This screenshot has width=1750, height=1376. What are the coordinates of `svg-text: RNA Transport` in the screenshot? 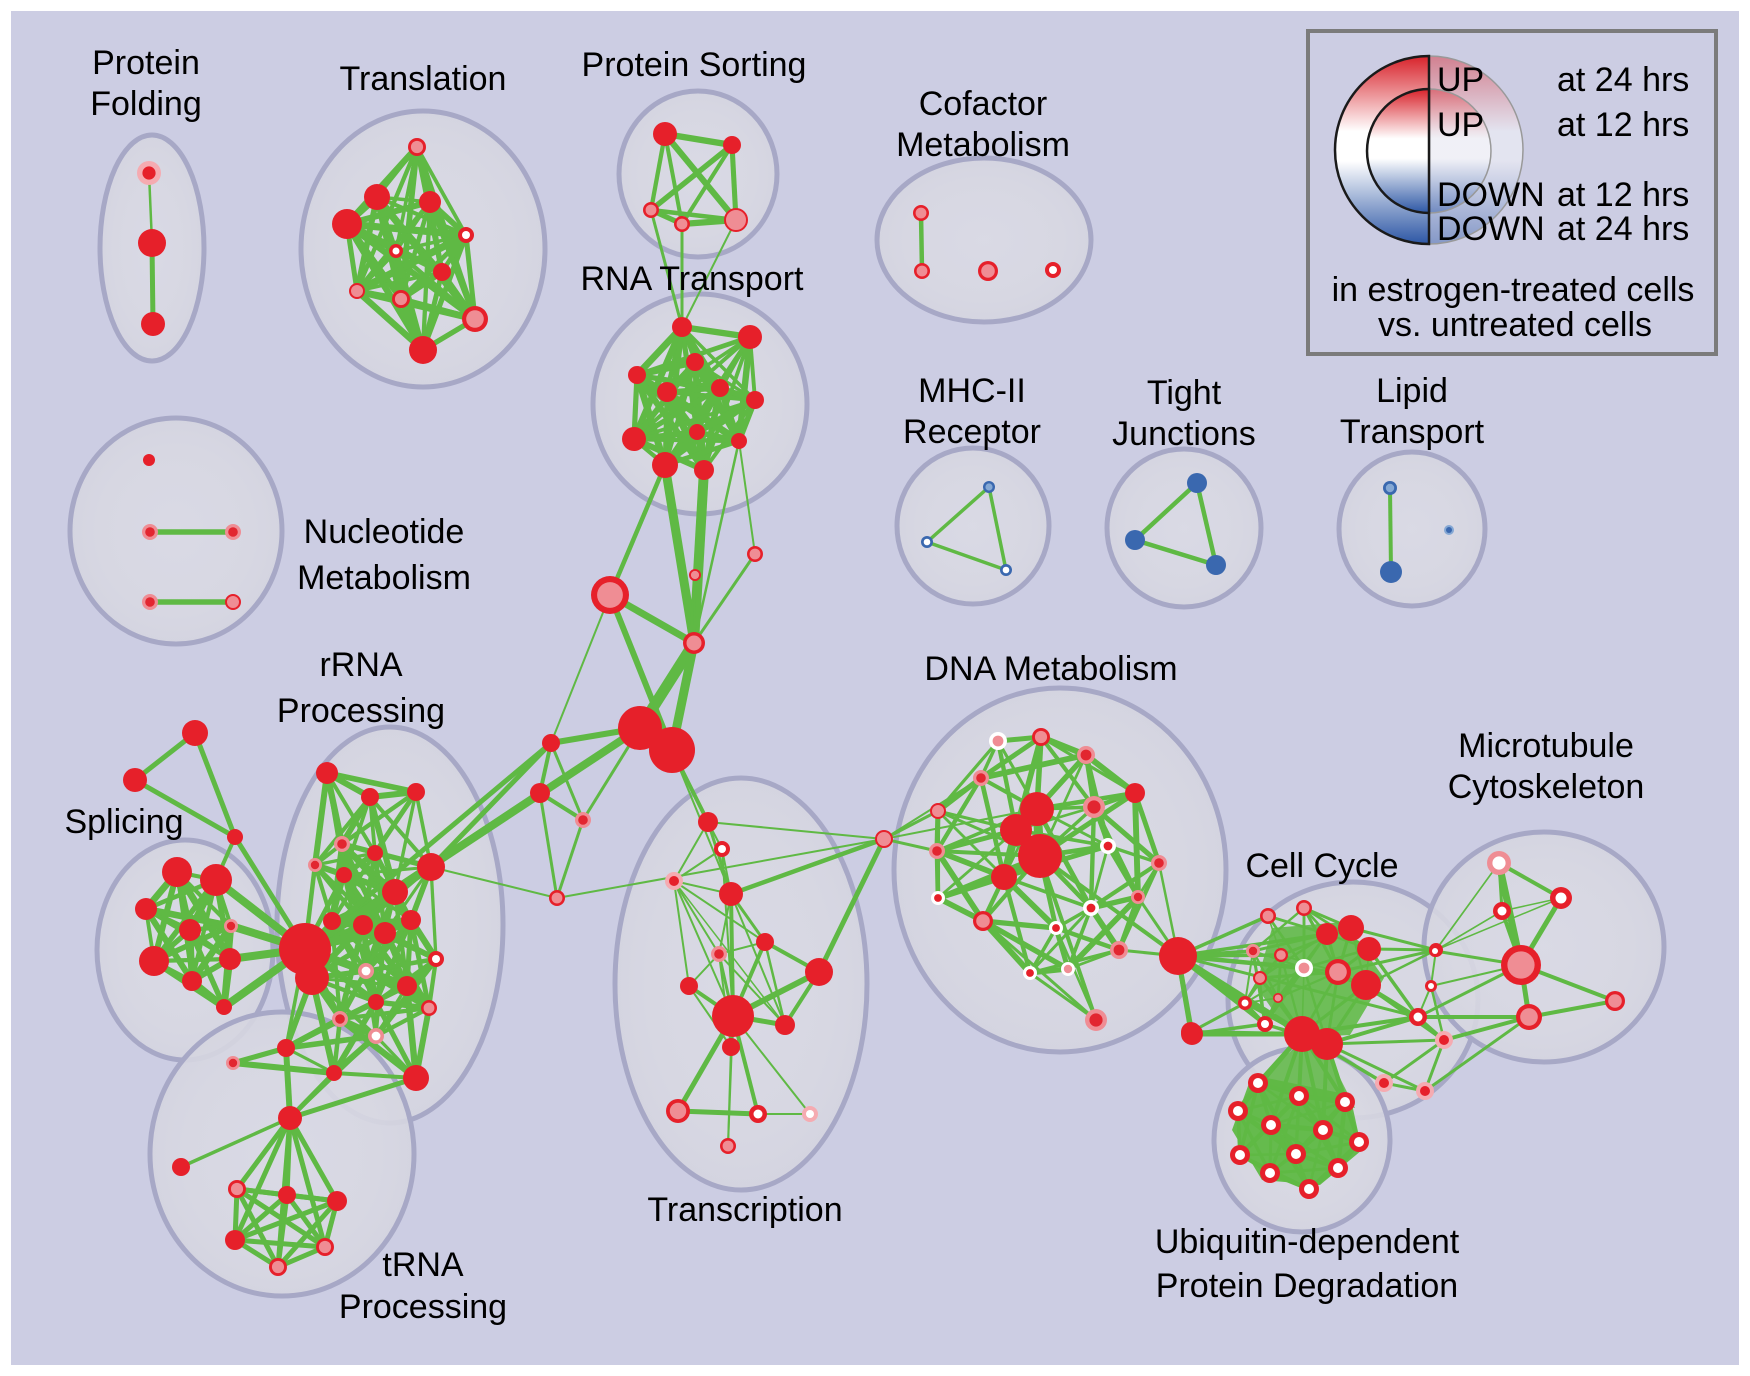 It's located at (693, 279).